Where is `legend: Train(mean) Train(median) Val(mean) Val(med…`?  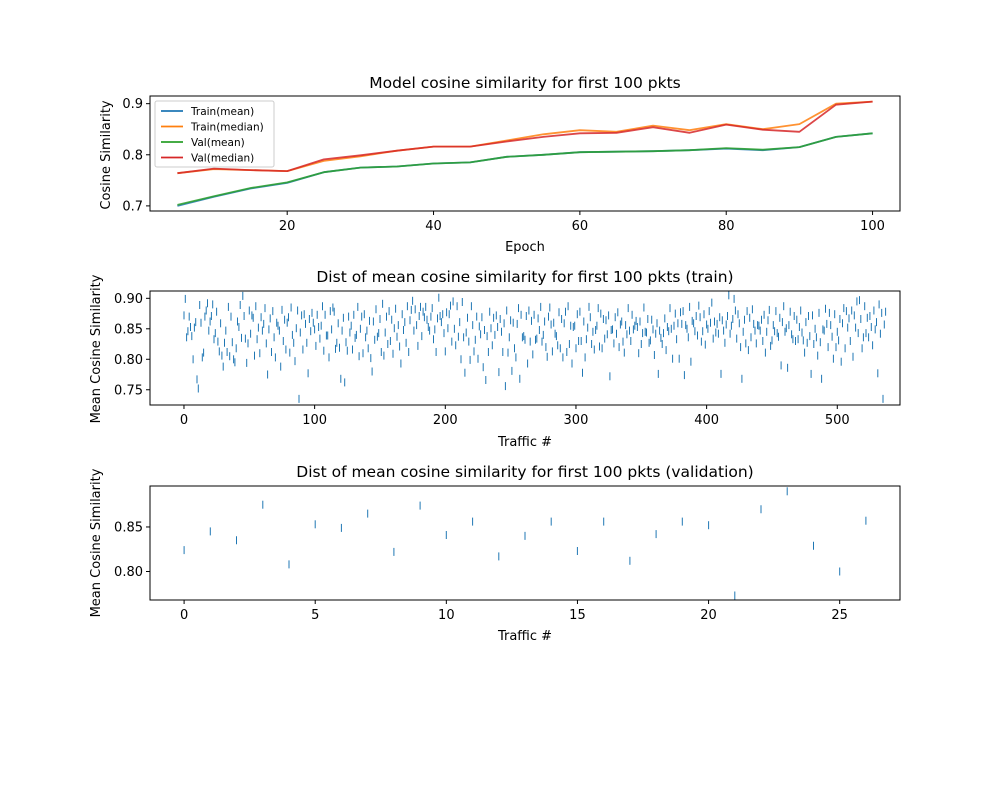
legend: Train(mean) Train(median) Val(mean) Val(med… is located at coordinates (214, 134).